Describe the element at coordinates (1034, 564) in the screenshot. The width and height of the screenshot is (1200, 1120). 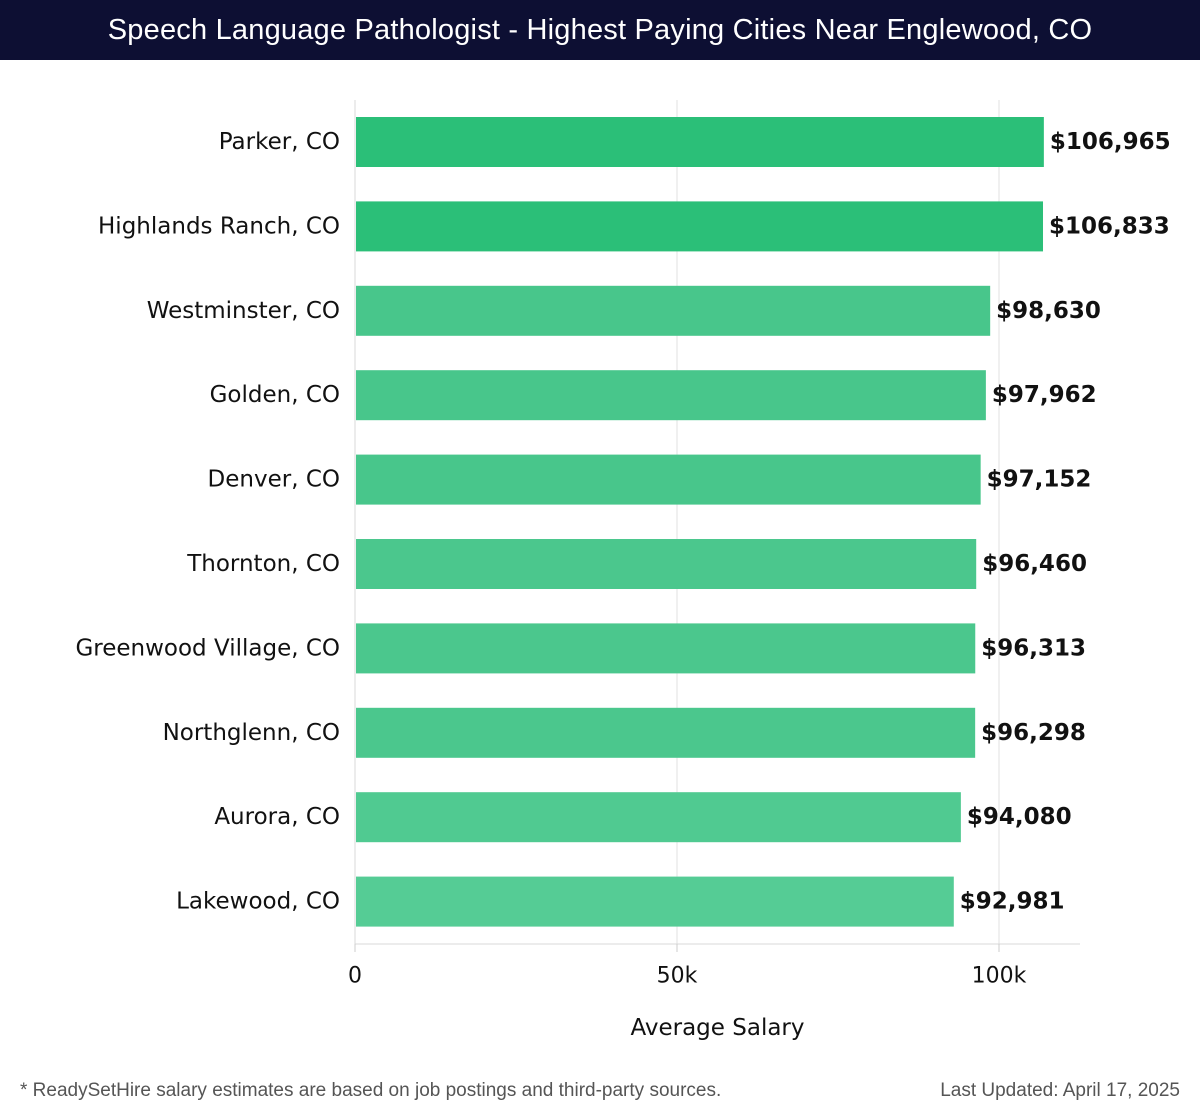
I see `value-label: $96,460` at that location.